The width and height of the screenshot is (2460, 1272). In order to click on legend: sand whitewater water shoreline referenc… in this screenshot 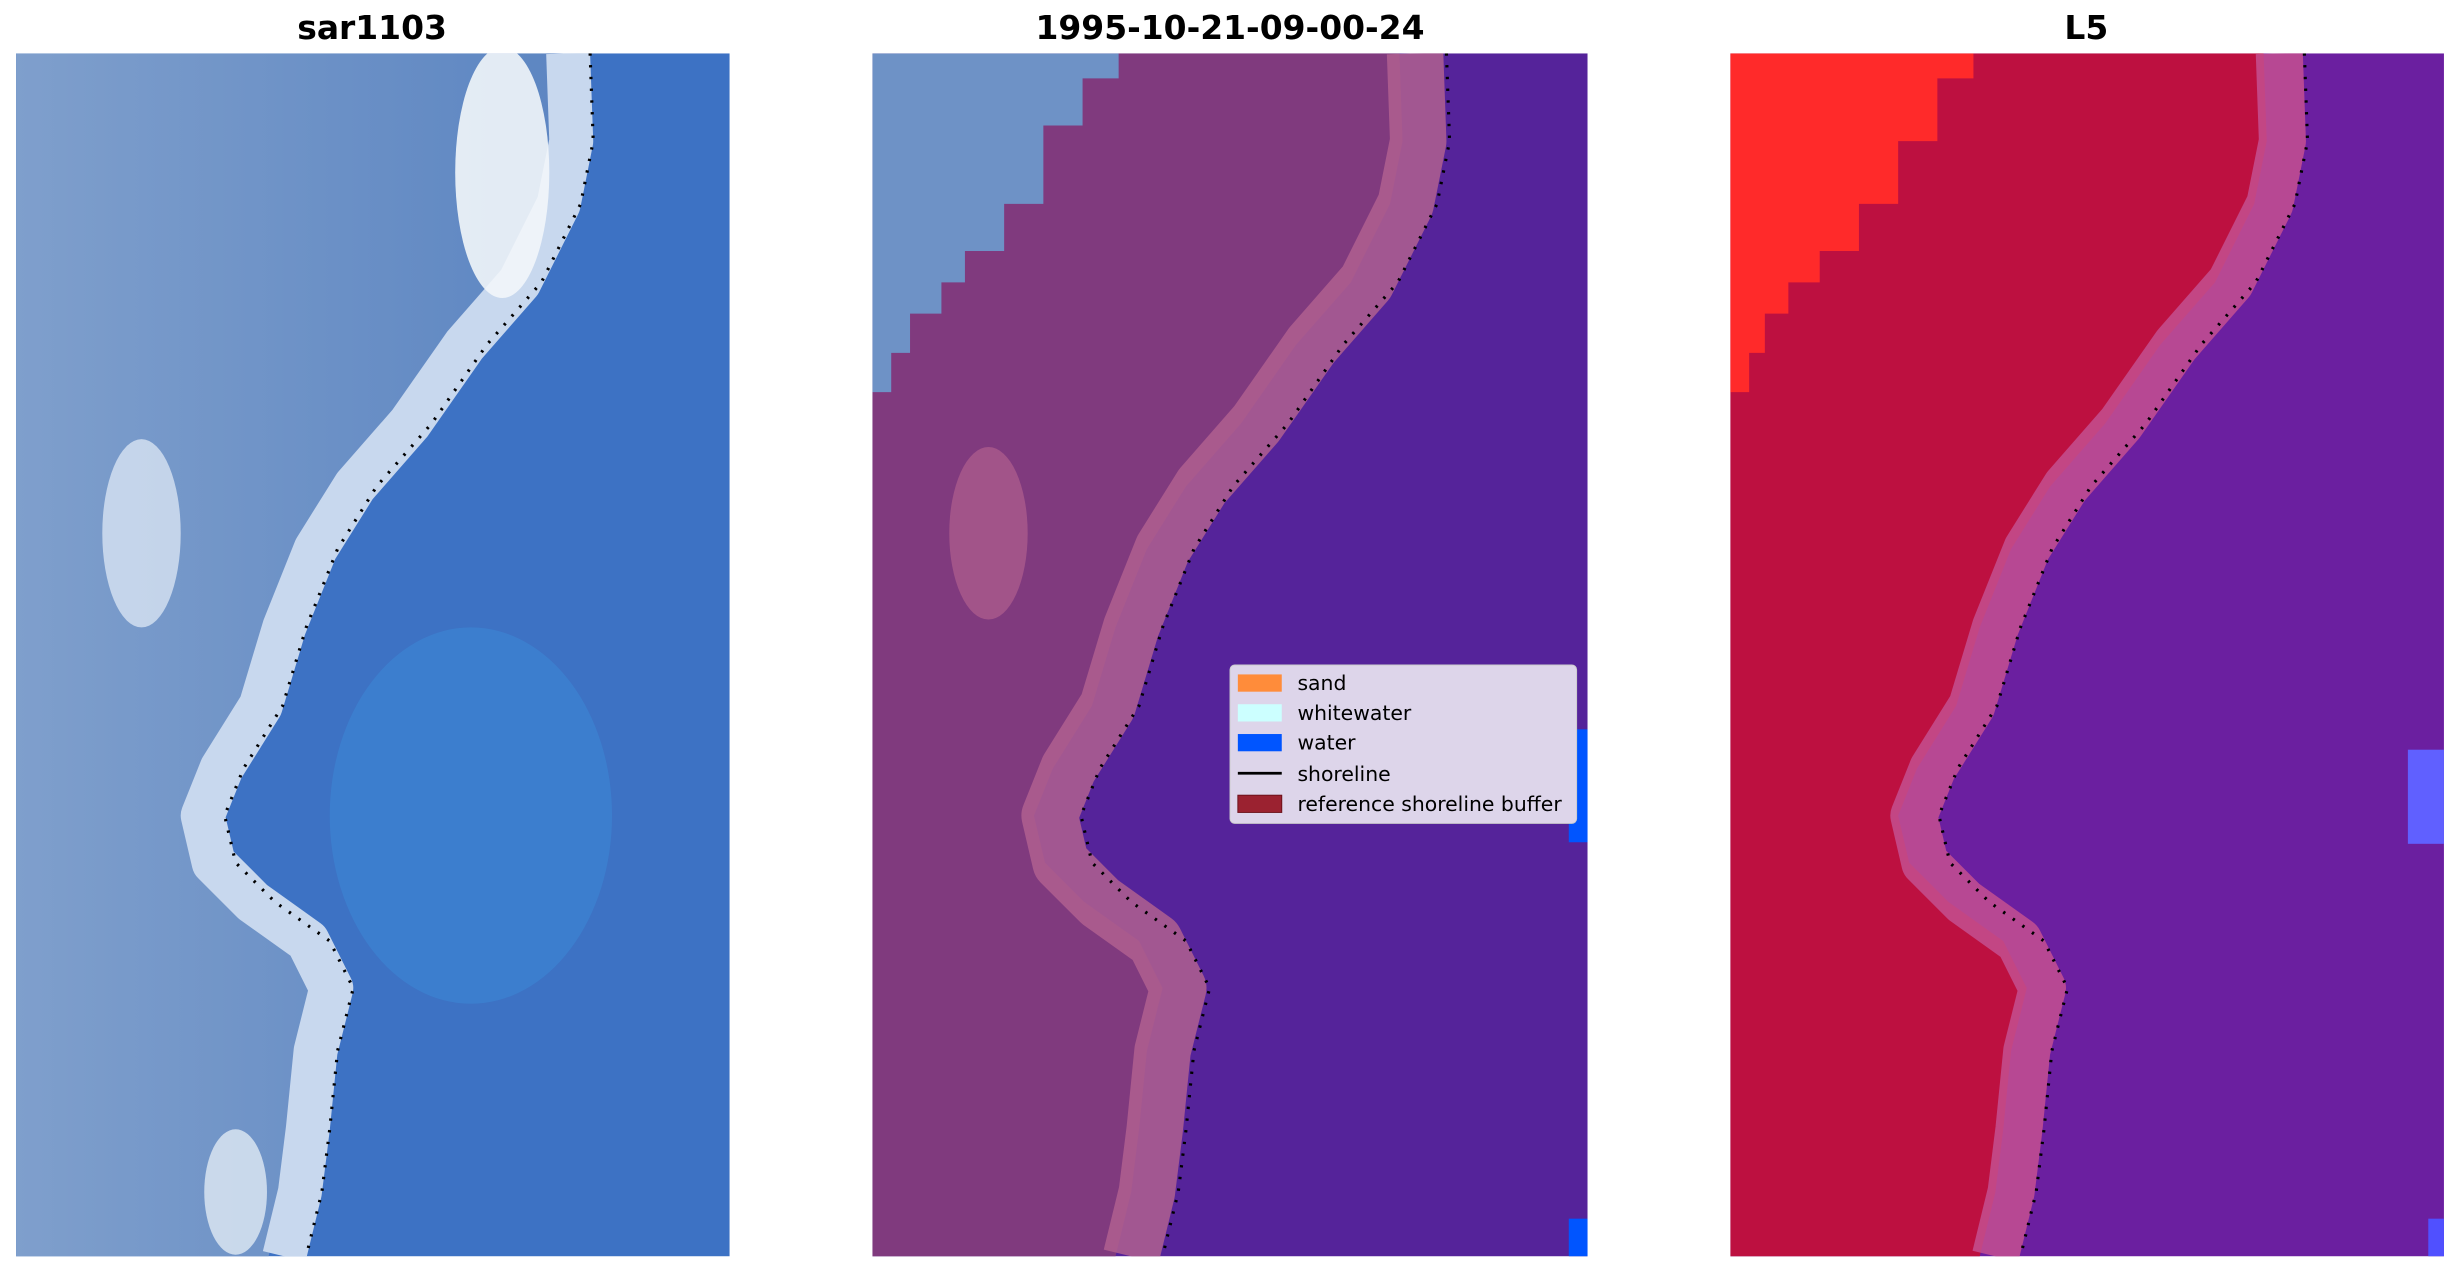, I will do `click(1403, 744)`.